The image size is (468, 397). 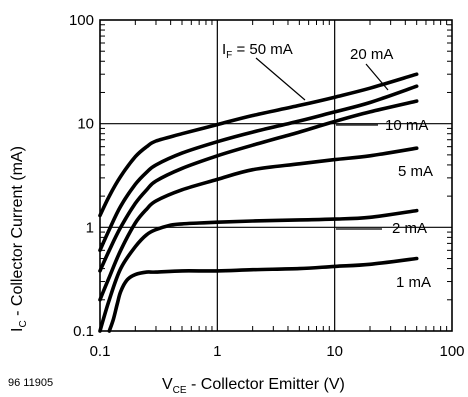 I want to click on label-50ma: IF = 50 mA, so click(x=257, y=51).